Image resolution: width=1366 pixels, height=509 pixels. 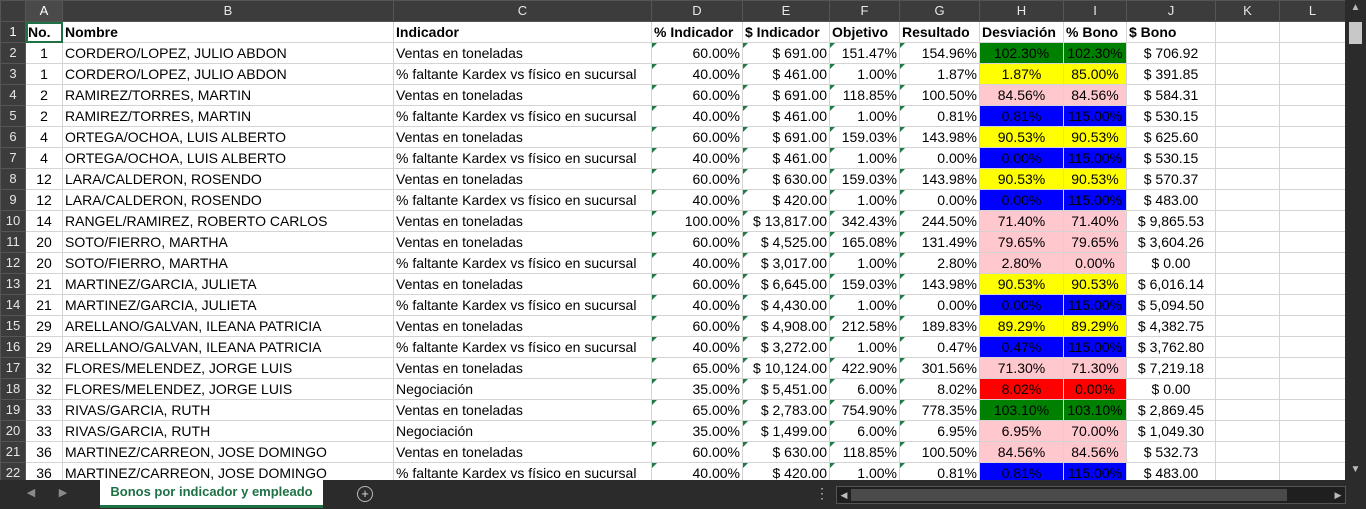 I want to click on row-number: 10, so click(x=13, y=221).